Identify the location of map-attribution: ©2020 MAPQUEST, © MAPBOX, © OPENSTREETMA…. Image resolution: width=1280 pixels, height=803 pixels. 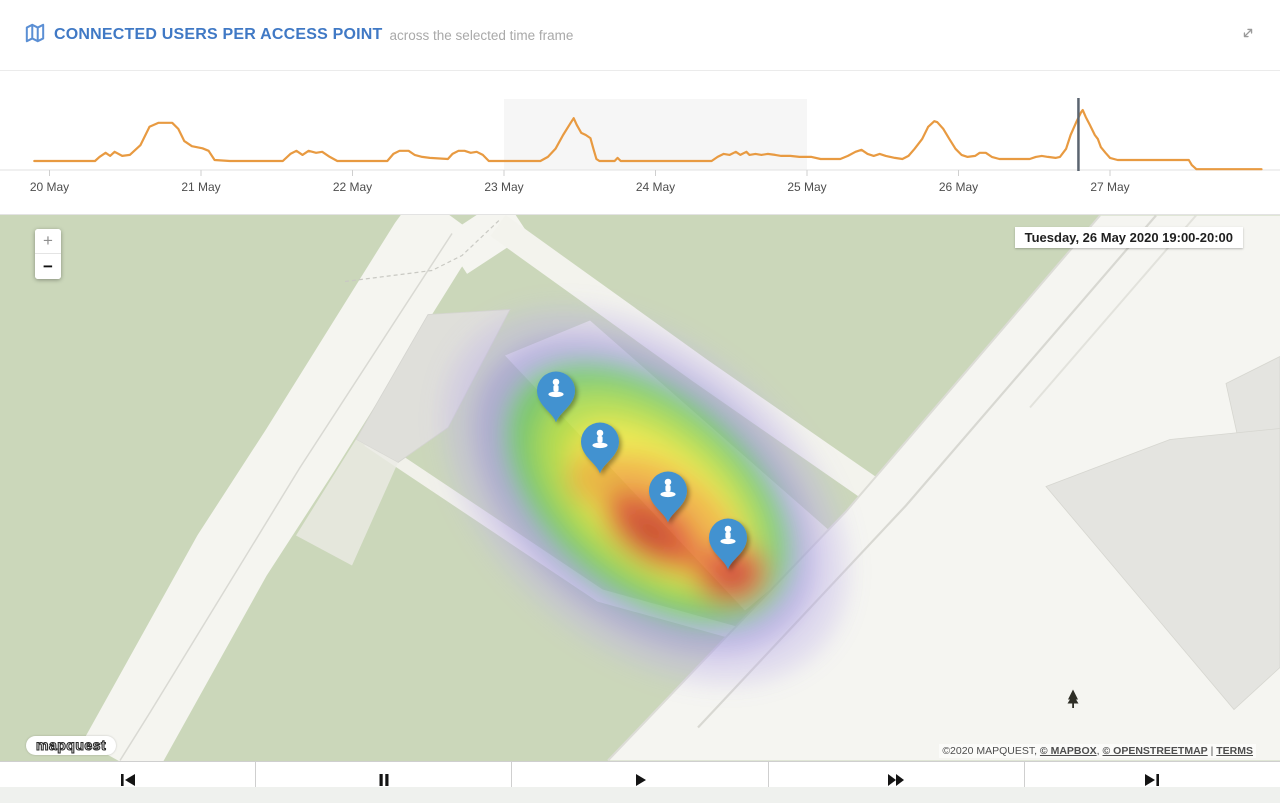
(1097, 751).